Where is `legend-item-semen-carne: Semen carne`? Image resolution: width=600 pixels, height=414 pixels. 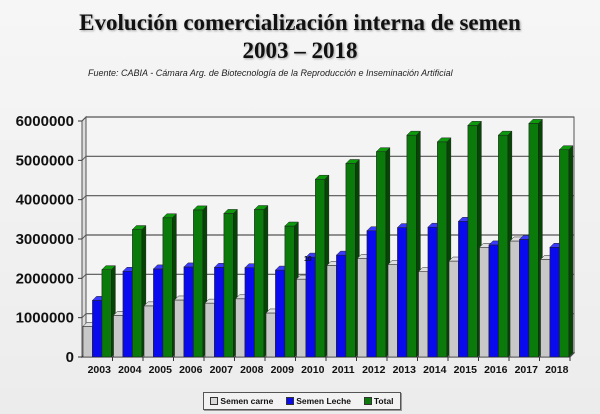
legend-item-semen-carne: Semen carne is located at coordinates (241, 401).